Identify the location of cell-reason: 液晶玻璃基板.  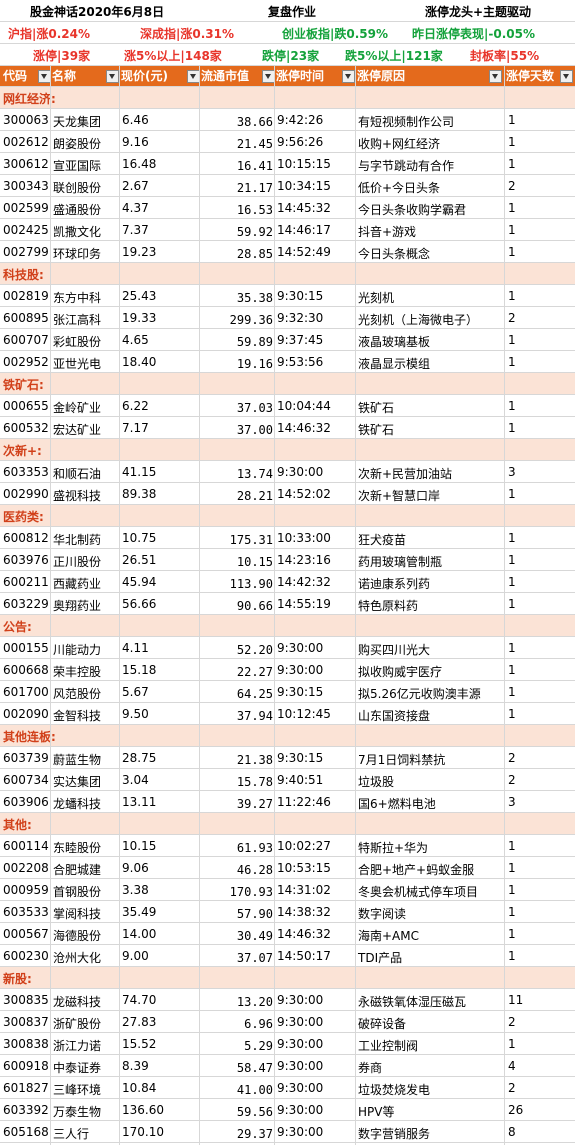
(394, 342).